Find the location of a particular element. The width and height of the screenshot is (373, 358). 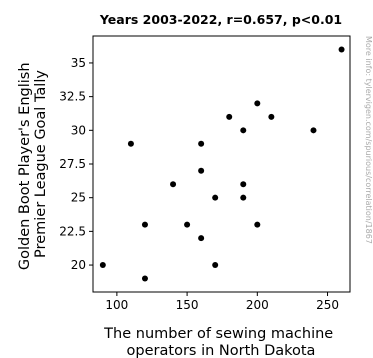

y-tick-label: 32.5 is located at coordinates (72, 97).